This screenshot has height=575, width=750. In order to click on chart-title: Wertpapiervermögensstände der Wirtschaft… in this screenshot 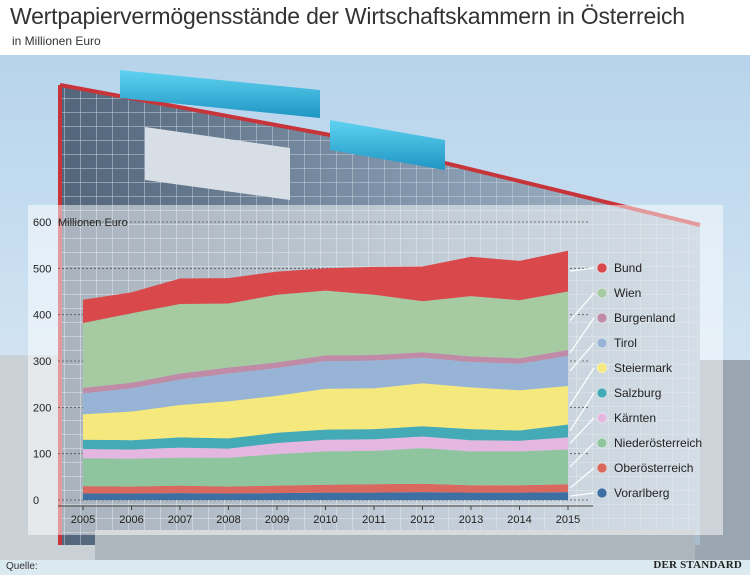, I will do `click(347, 16)`.